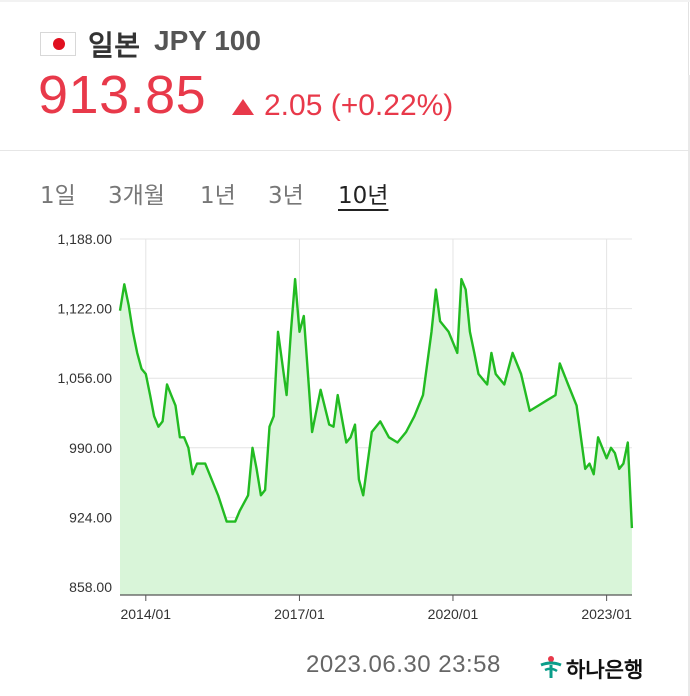  What do you see at coordinates (403, 664) in the screenshot?
I see `update-timestamp: 2023.06.30 23:58` at bounding box center [403, 664].